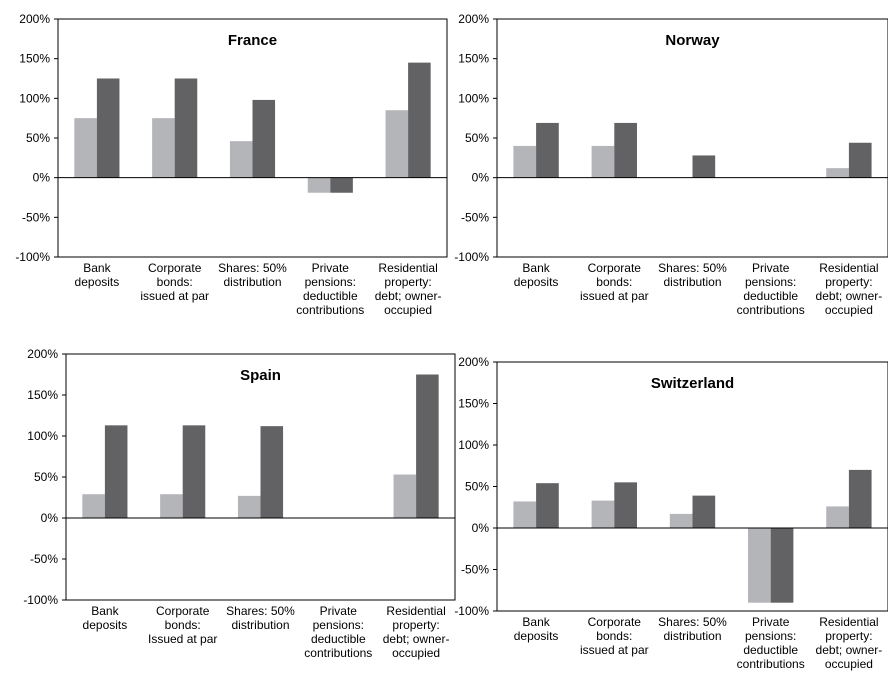  Describe the element at coordinates (260, 375) in the screenshot. I see `chart-title: Spain` at that location.